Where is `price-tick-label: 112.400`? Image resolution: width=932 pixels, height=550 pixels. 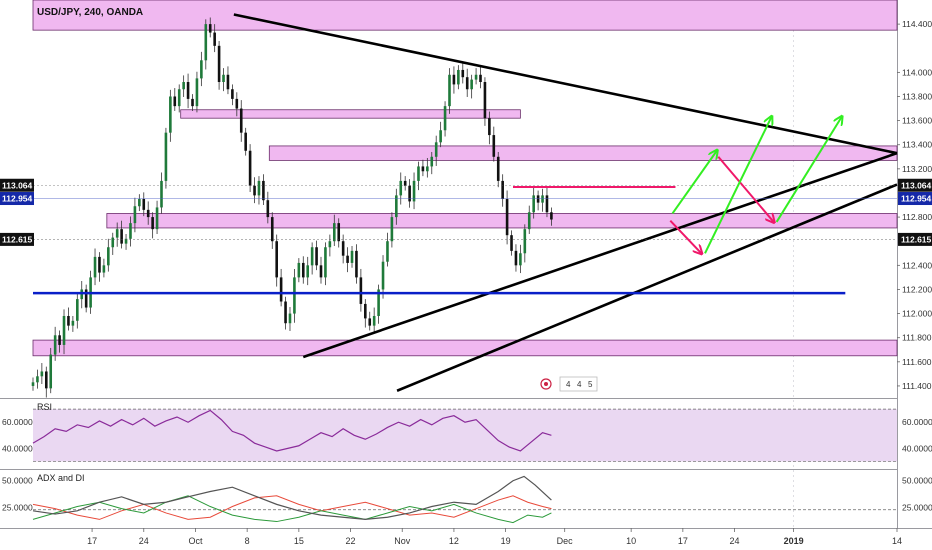 price-tick-label: 112.400 is located at coordinates (917, 265).